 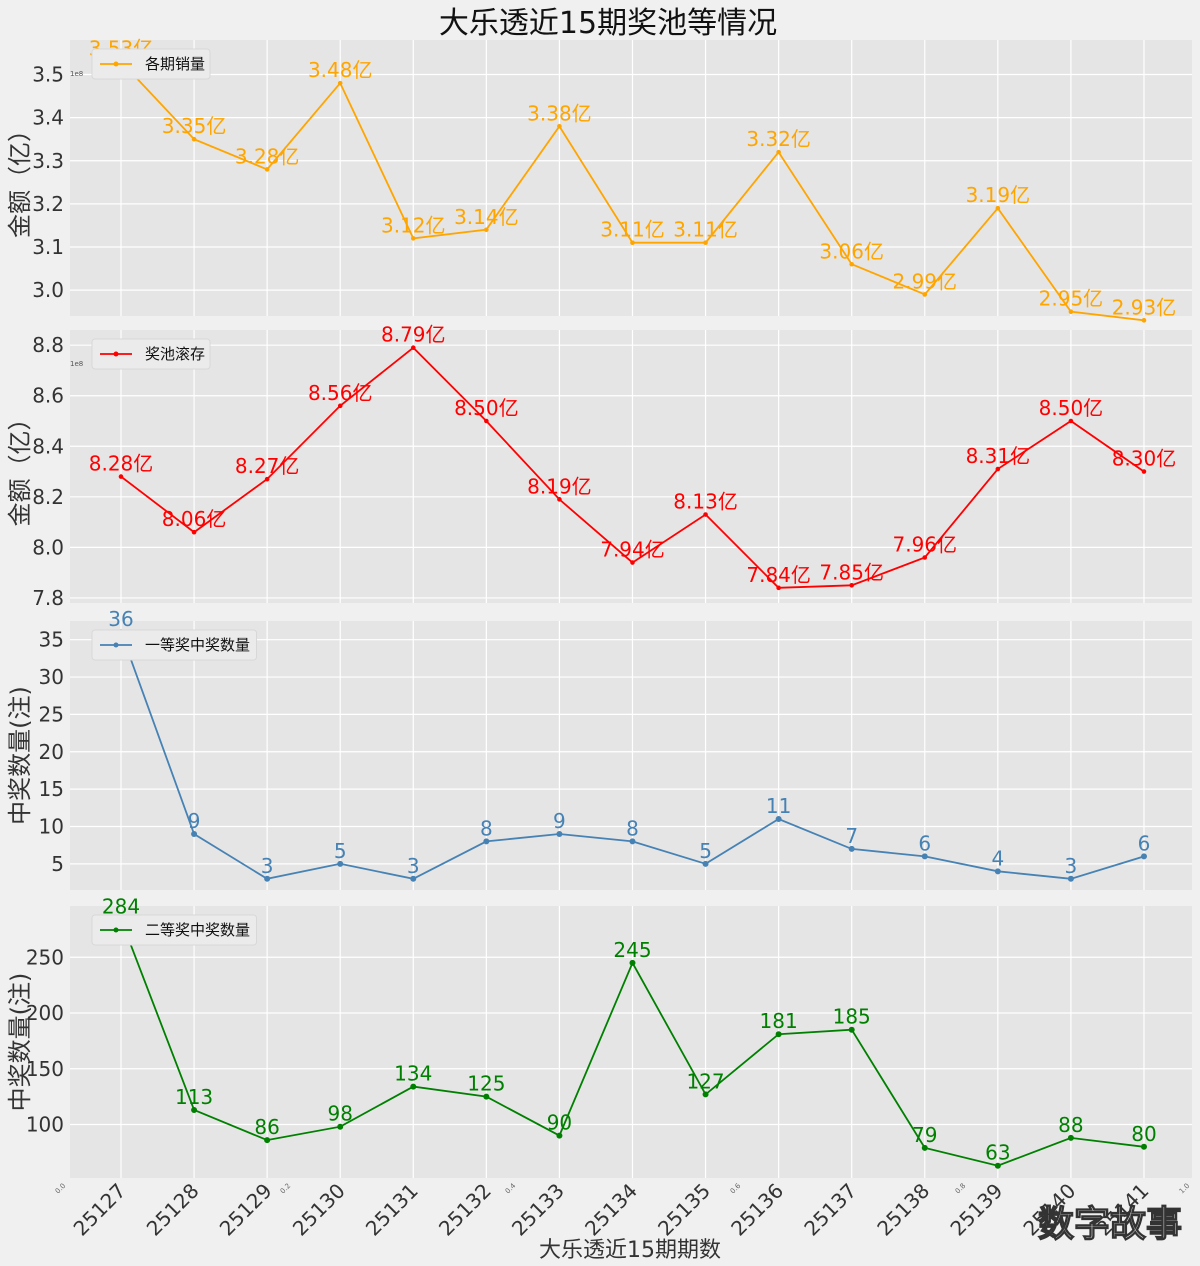 What do you see at coordinates (173, 1210) in the screenshot?
I see `x-tick-label: 25128` at bounding box center [173, 1210].